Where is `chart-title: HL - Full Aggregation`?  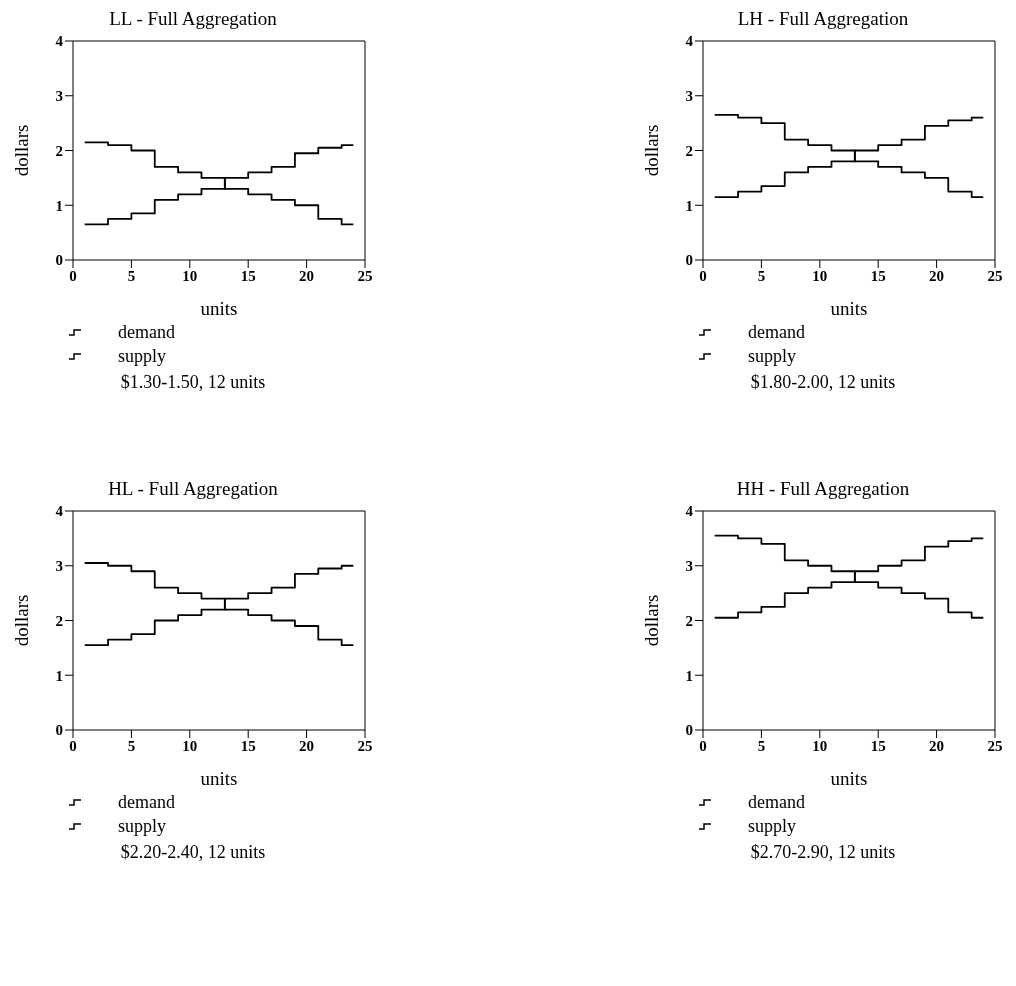
chart-title: HL - Full Aggregation is located at coordinates (193, 489).